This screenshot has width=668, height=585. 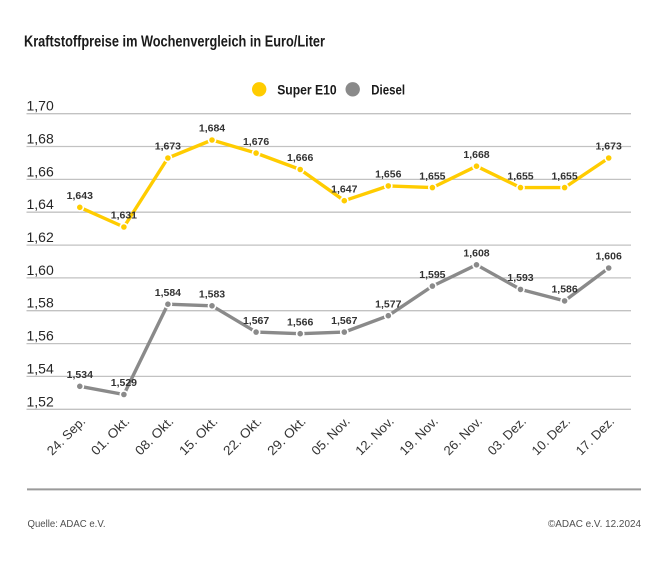 What do you see at coordinates (388, 175) in the screenshot?
I see `svg-text: 1,656` at bounding box center [388, 175].